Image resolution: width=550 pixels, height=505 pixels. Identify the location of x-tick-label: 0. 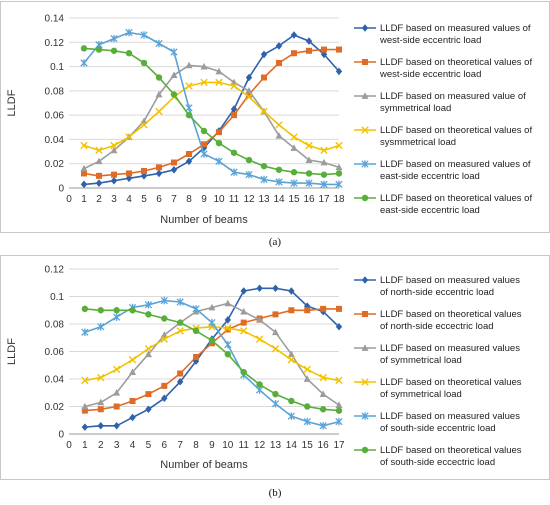
(69, 199).